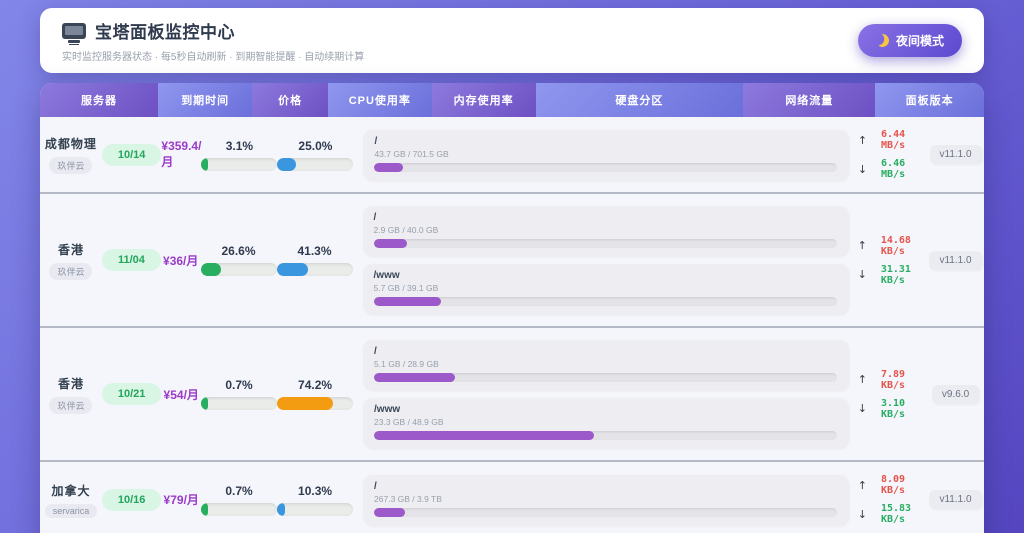 The height and width of the screenshot is (533, 1024). I want to click on expiry-date-badge: 10/21, so click(131, 394).